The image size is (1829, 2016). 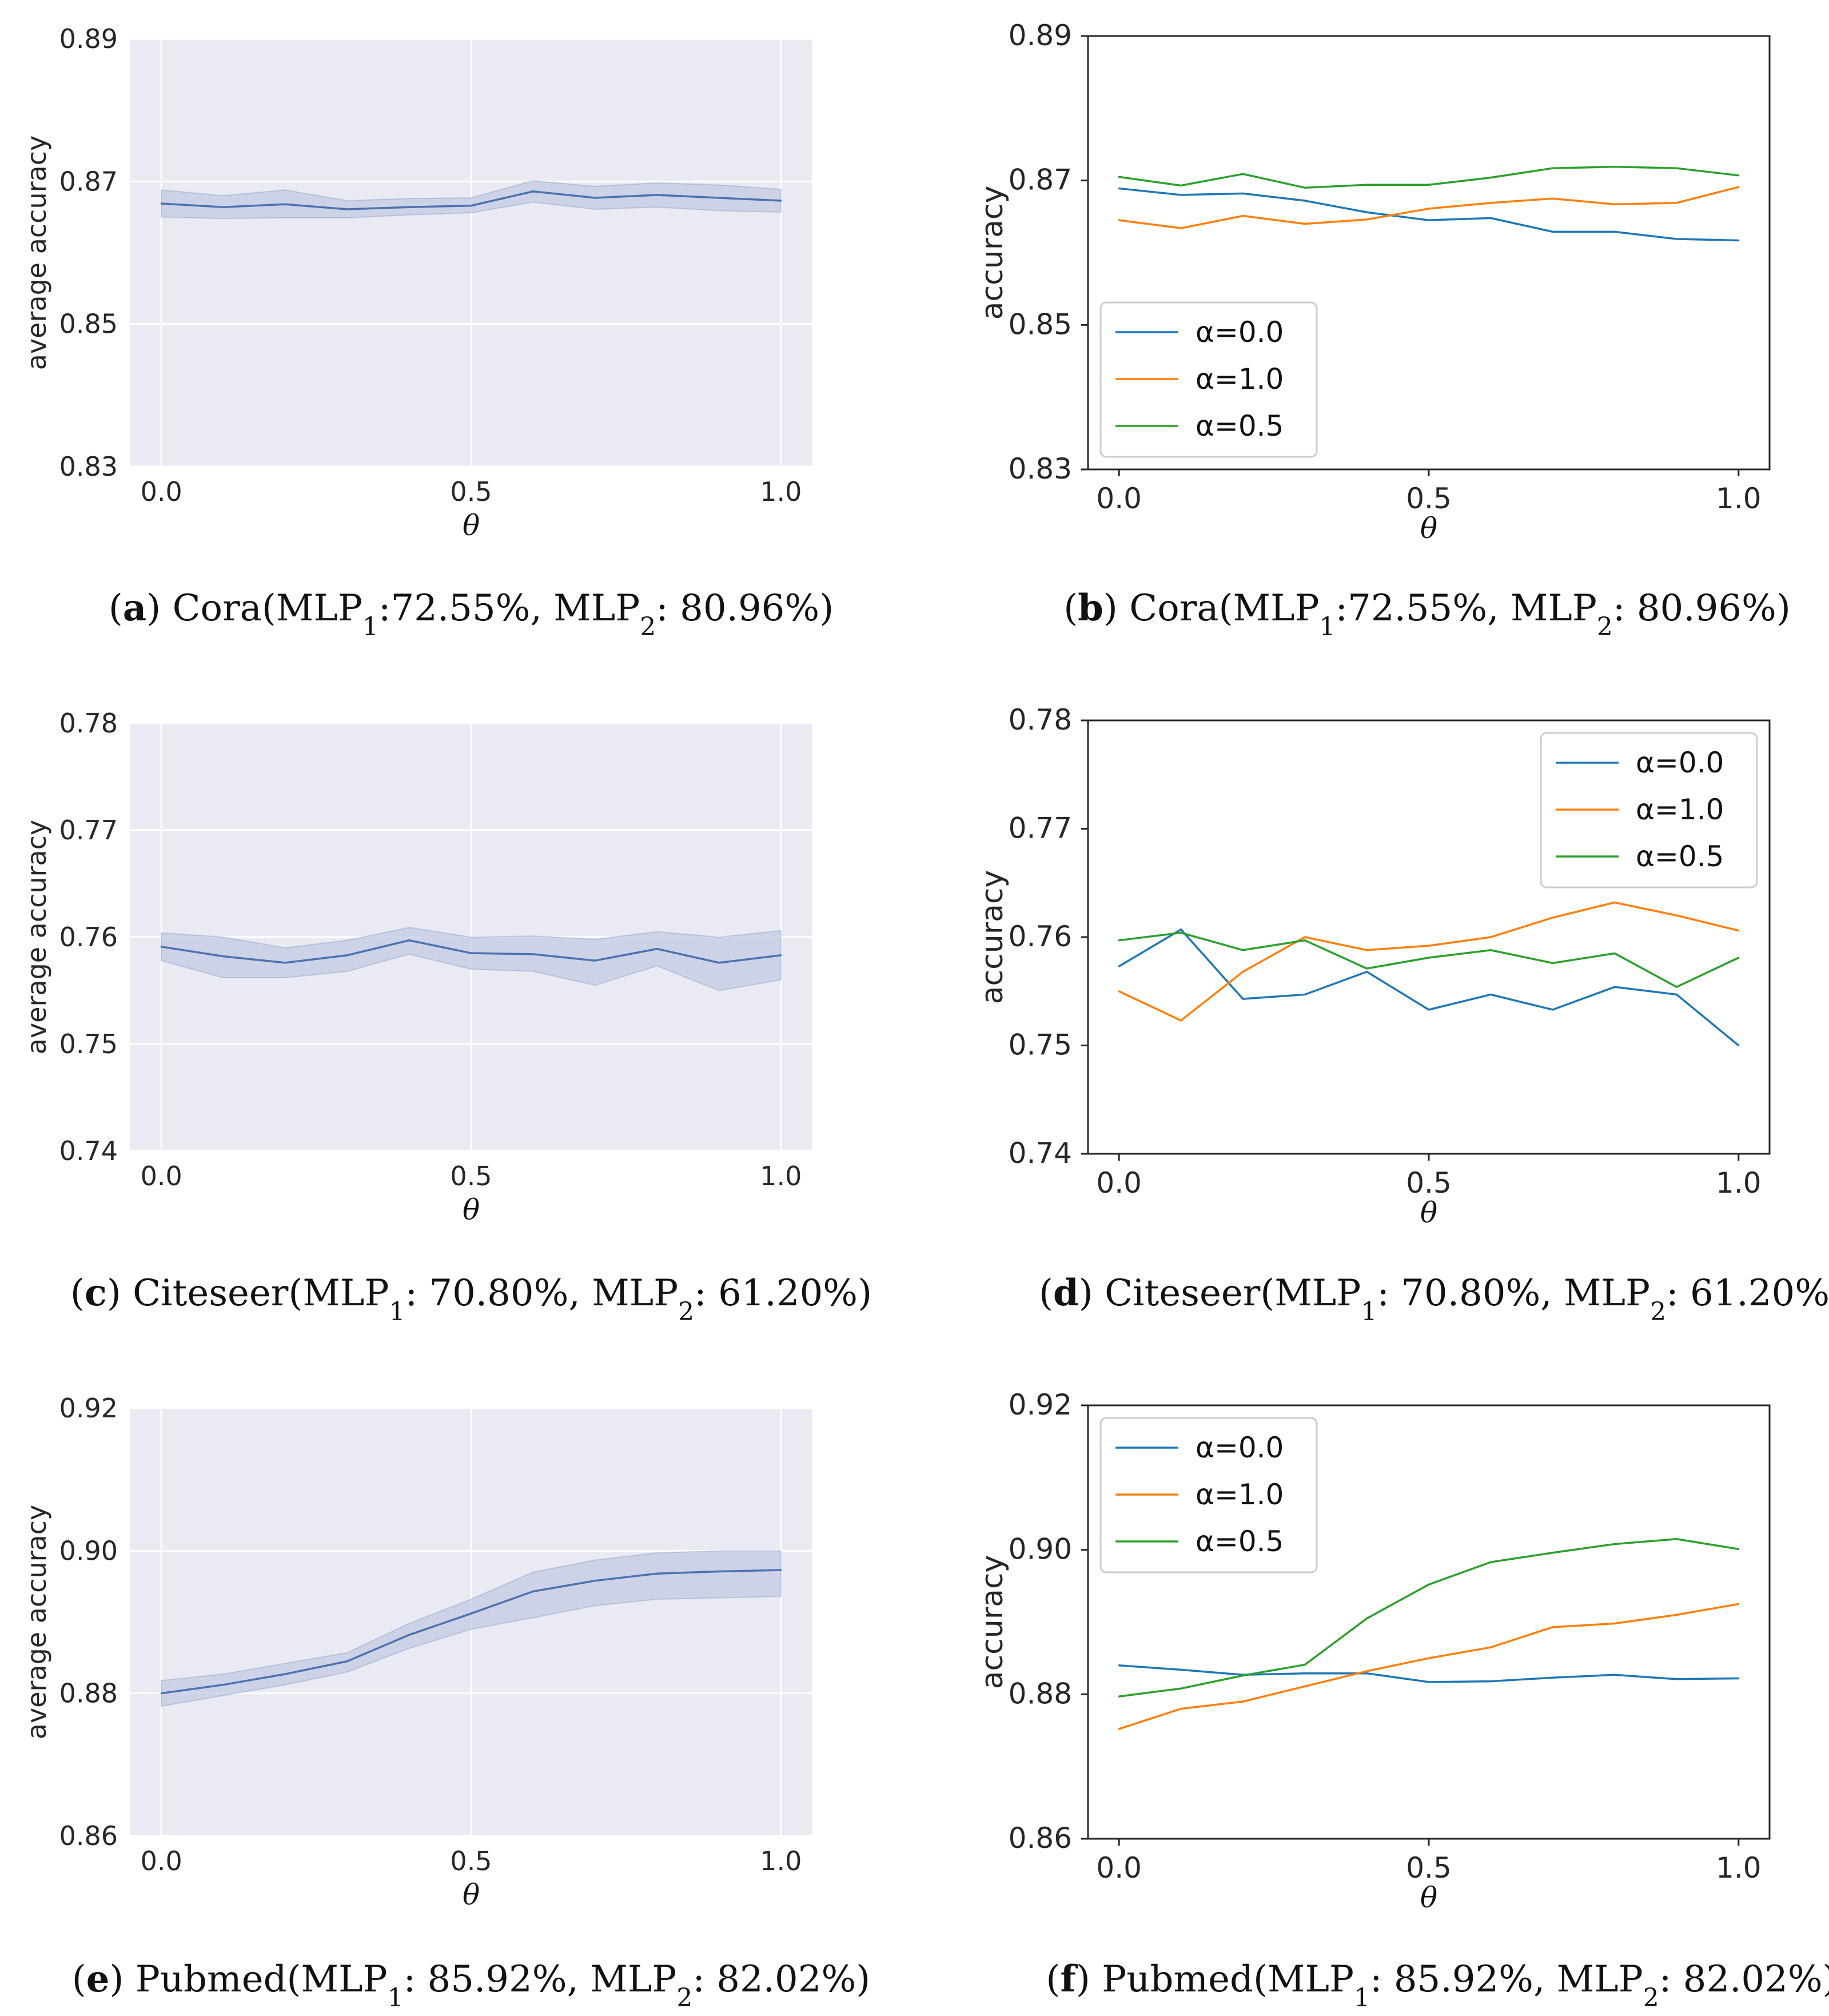 I want to click on panel-caption: (e) Pubmed(MLP1: 85.92%, MLP2: 82.02%), so click(x=471, y=1985).